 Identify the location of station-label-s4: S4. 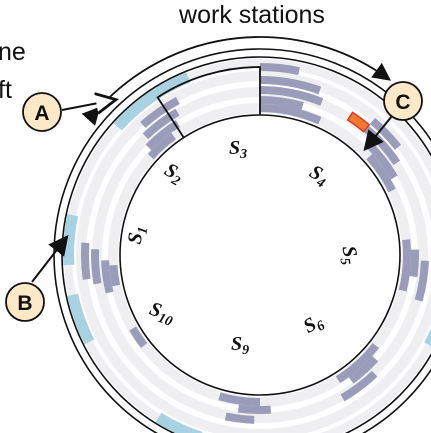
(318, 176).